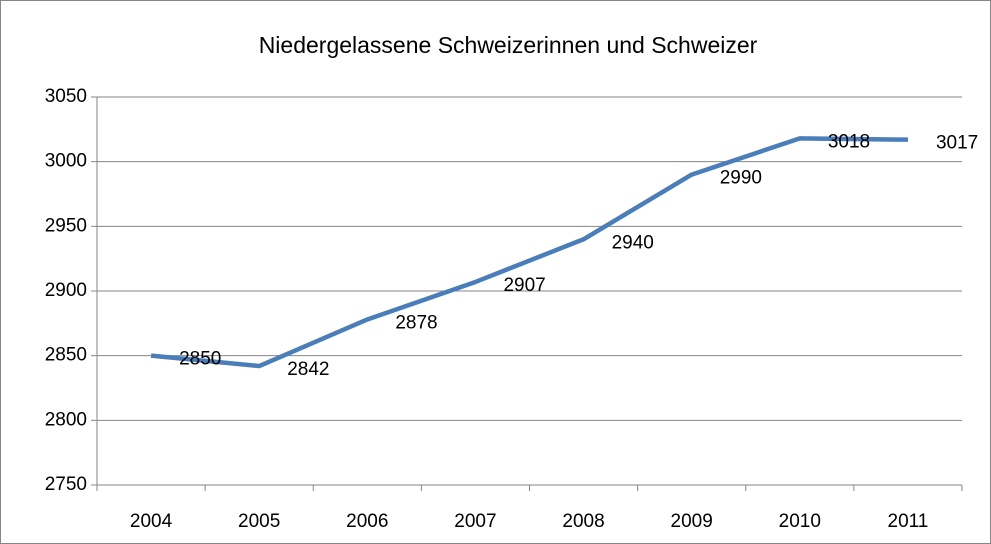  I want to click on x-tick-label: 2005, so click(259, 521).